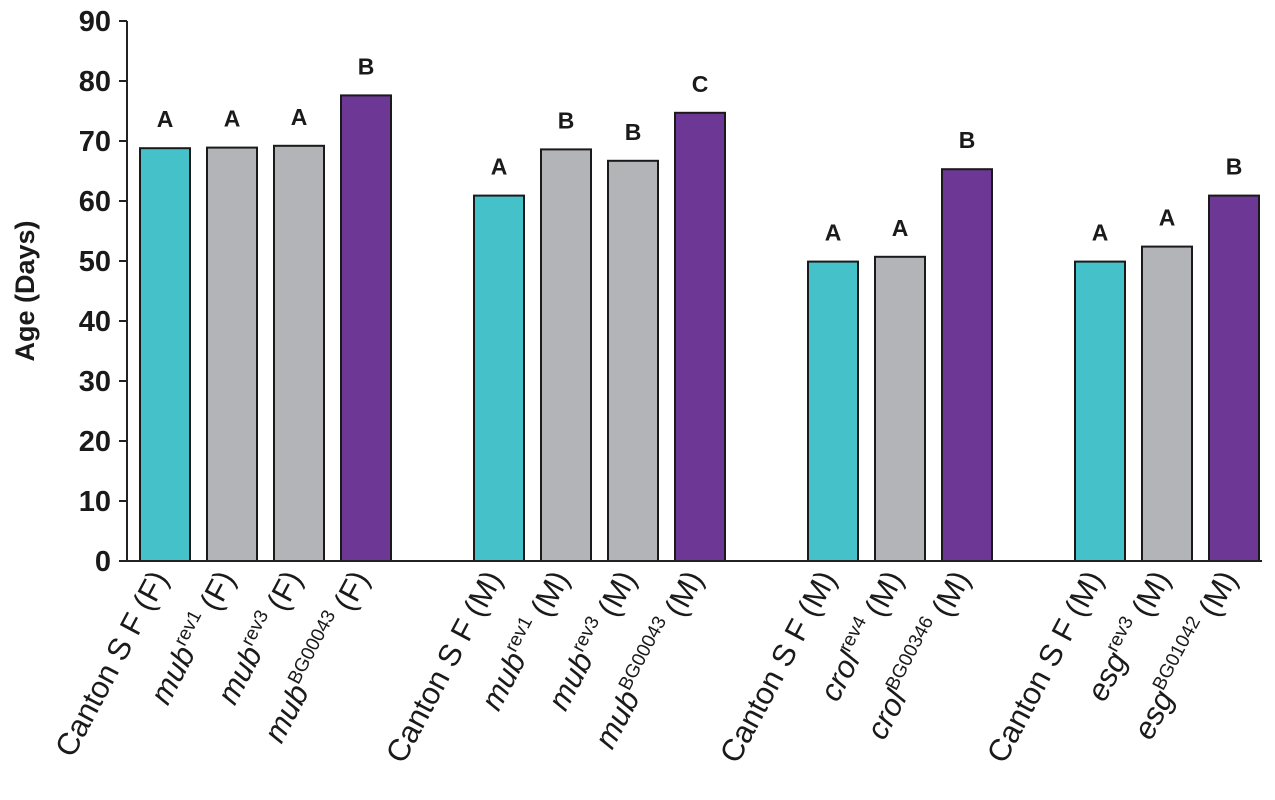  I want to click on y-axis: 0 10 20 30 40 50 60 70 80 90, so click(103, 292).